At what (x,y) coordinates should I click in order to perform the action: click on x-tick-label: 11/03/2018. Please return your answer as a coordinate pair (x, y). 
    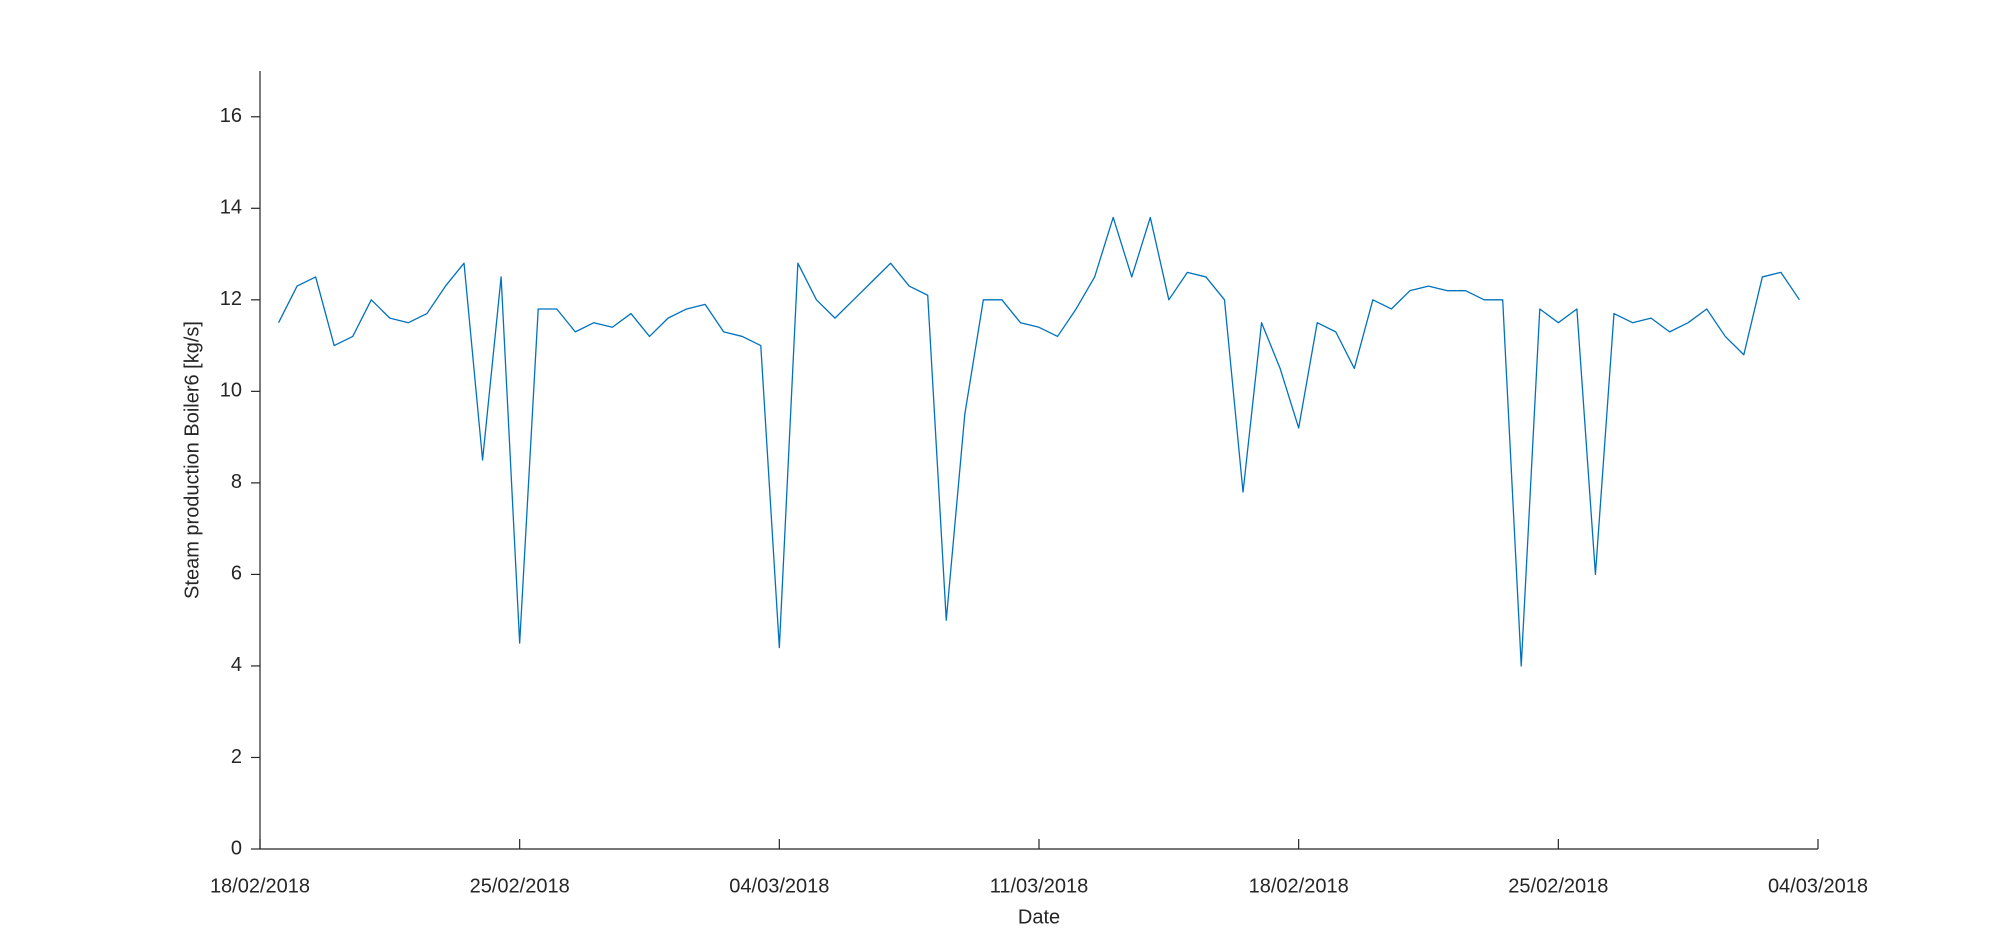
    Looking at the image, I should click on (1039, 886).